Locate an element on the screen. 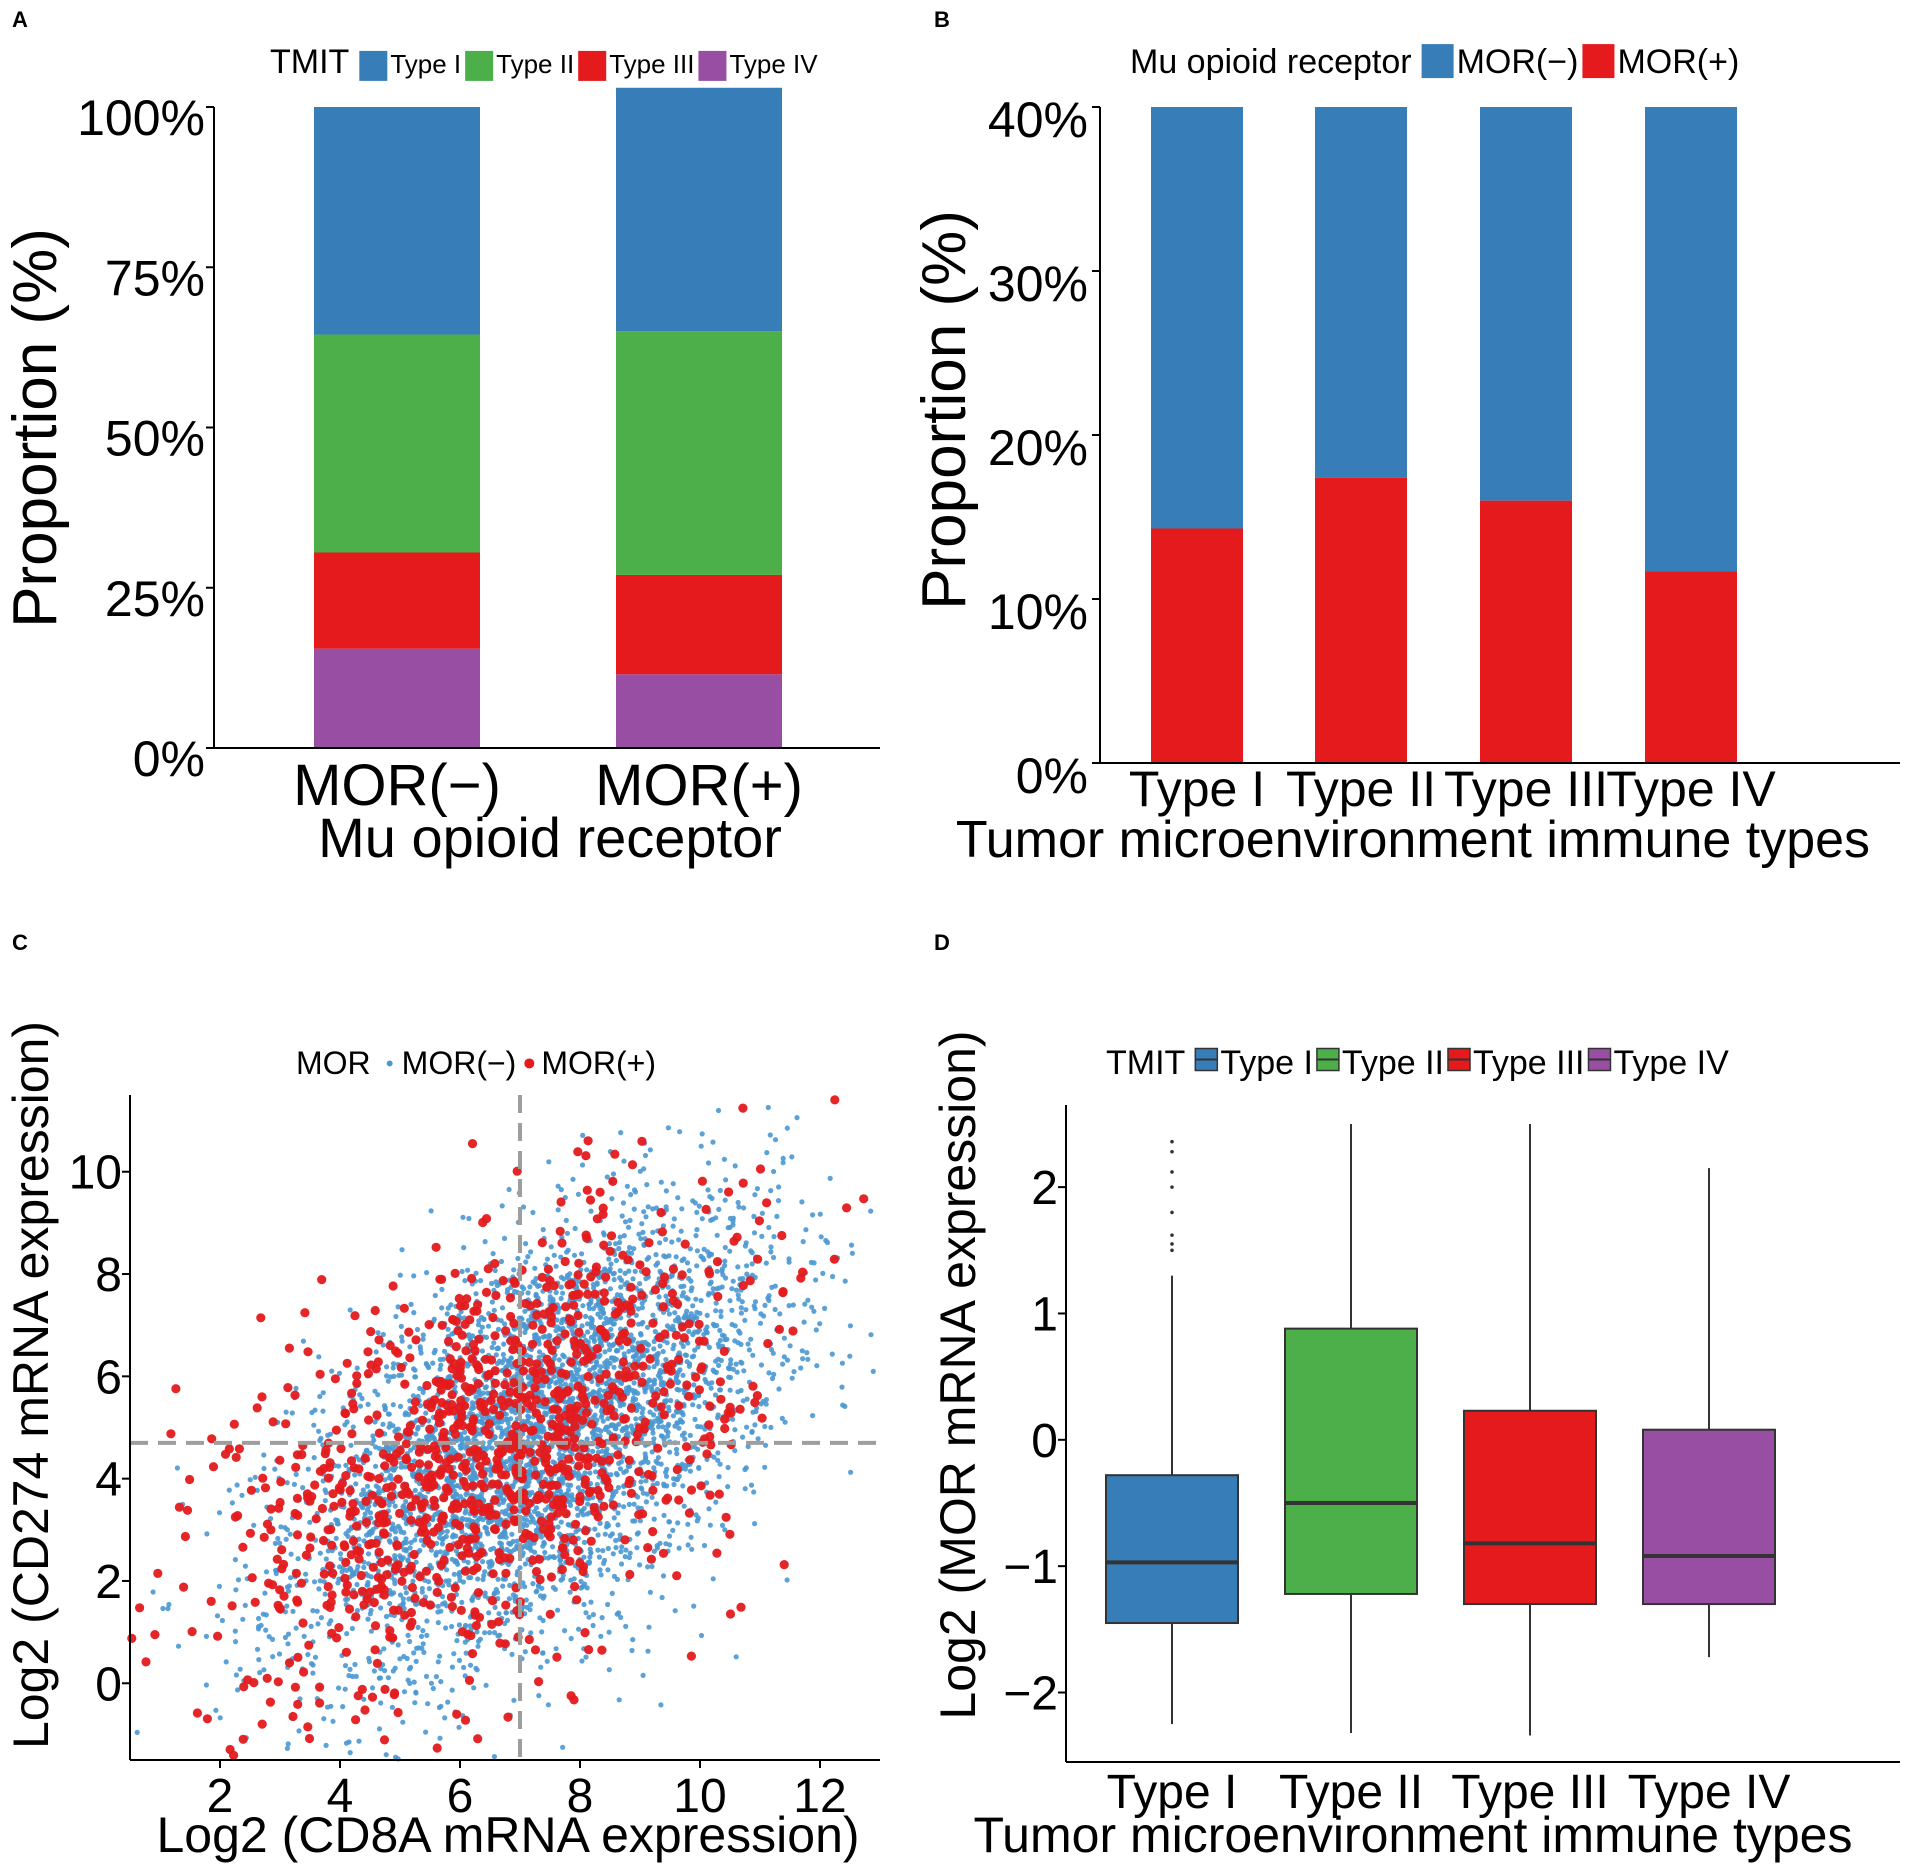 This screenshot has width=1907, height=1871. legend-key is located at coordinates (479, 65).